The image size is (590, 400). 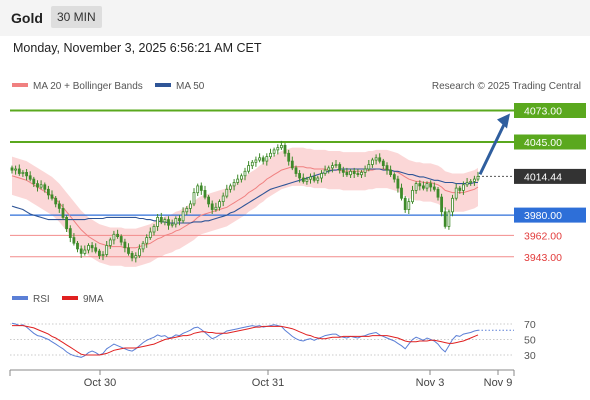 I want to click on rsi-legend-label: RSI, so click(x=41, y=299).